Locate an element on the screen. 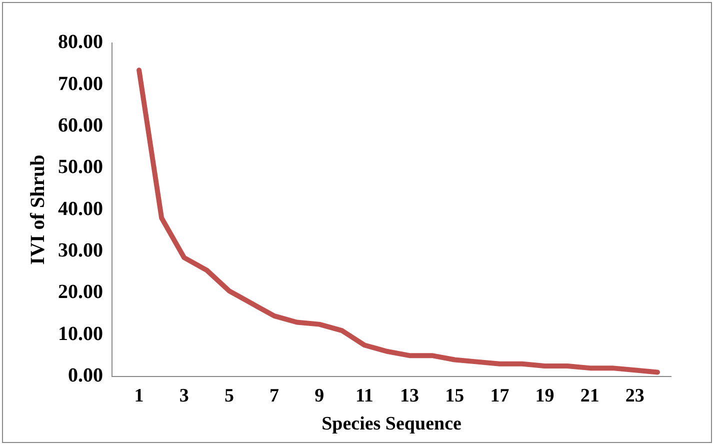 The image size is (716, 447). x-tick-label: 3 is located at coordinates (184, 396).